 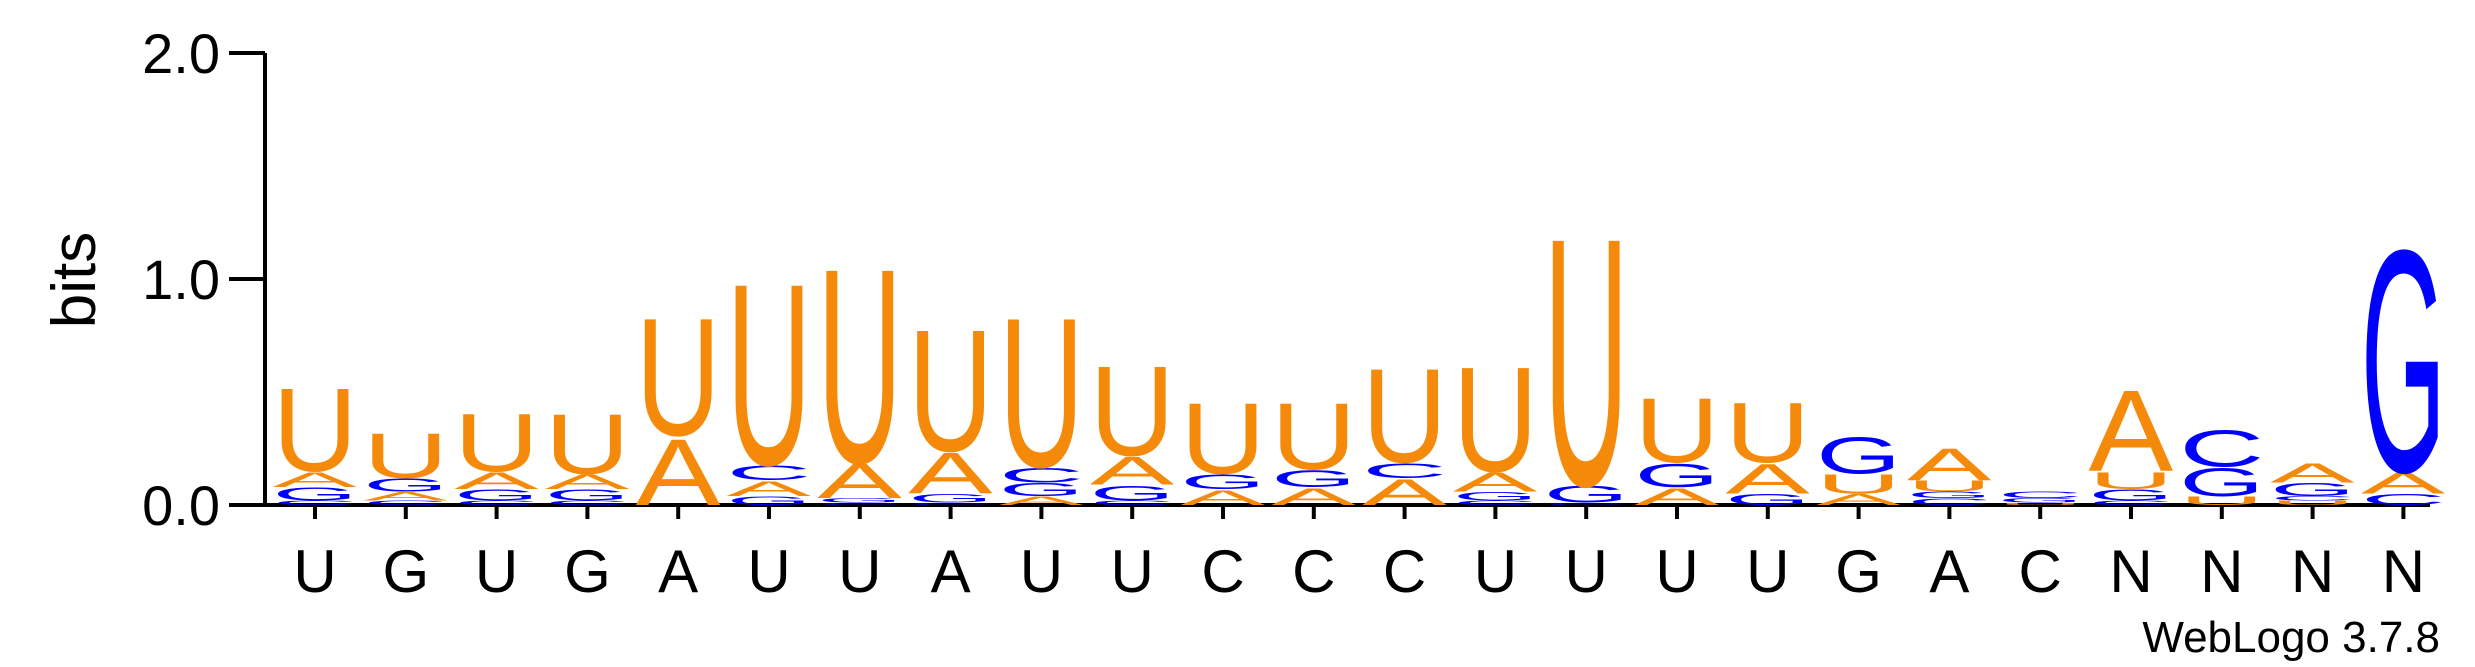 What do you see at coordinates (74, 280) in the screenshot?
I see `y-axis-label: bits` at bounding box center [74, 280].